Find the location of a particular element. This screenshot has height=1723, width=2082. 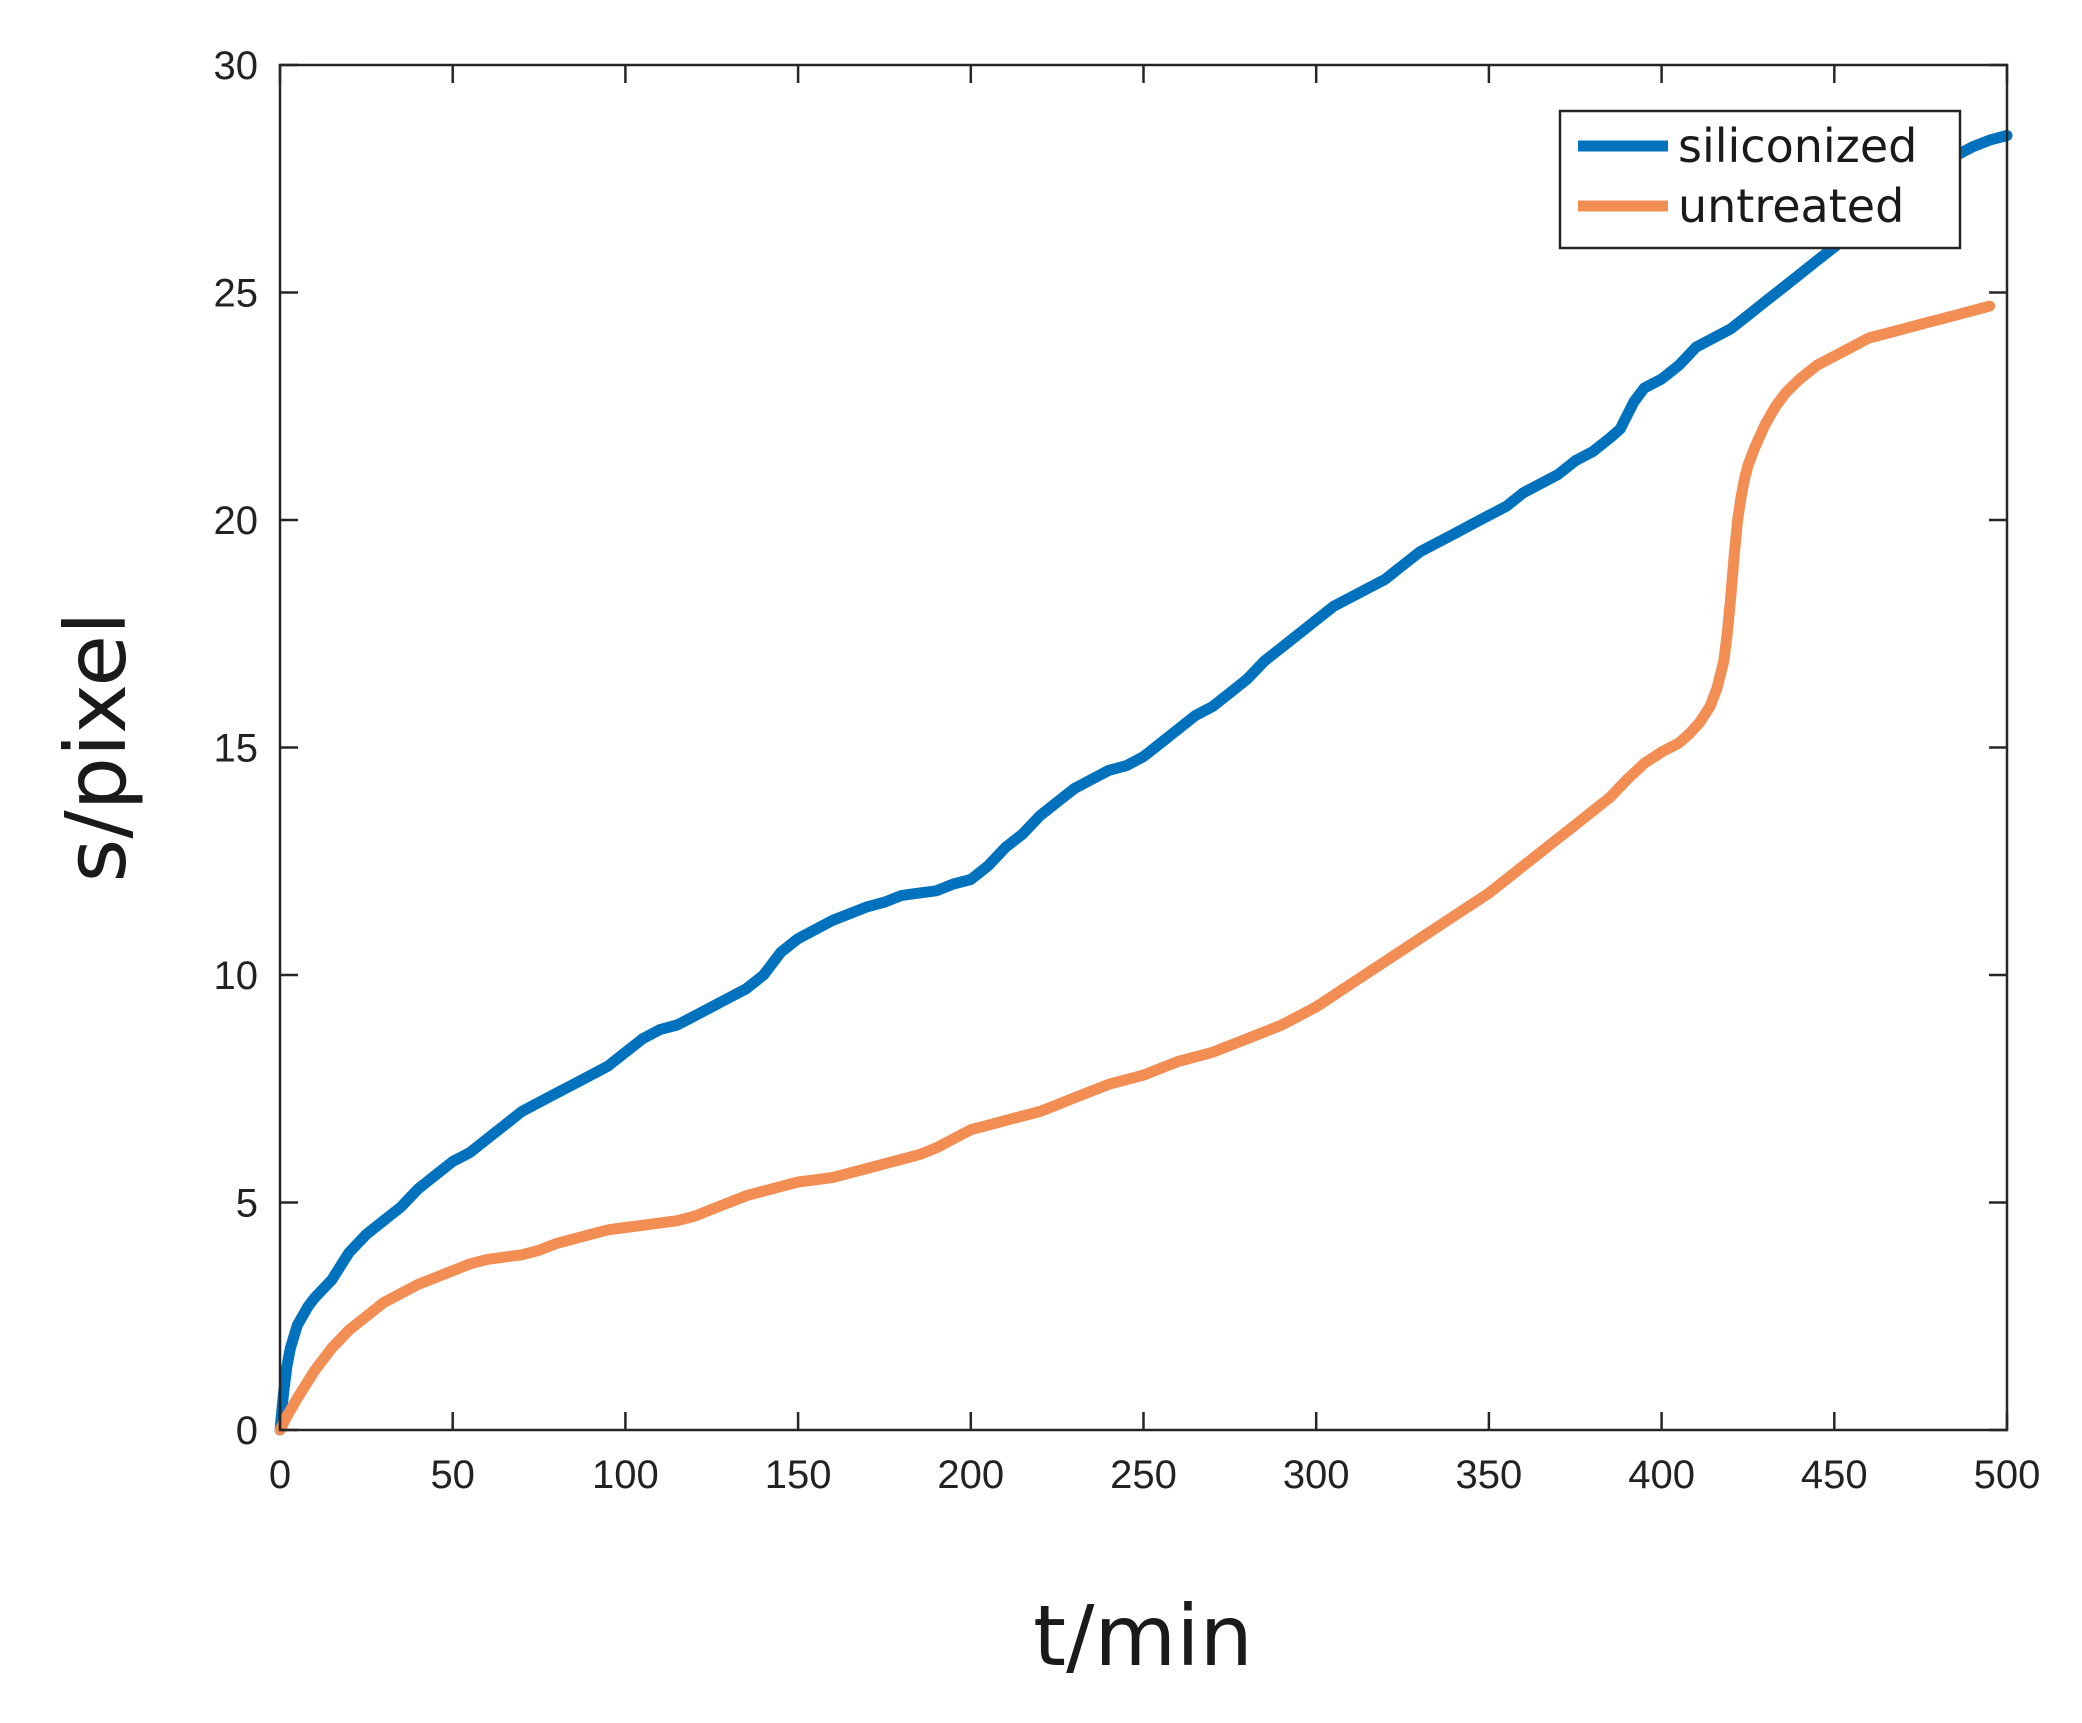

x-tick-label-350: 350 is located at coordinates (1489, 1475).